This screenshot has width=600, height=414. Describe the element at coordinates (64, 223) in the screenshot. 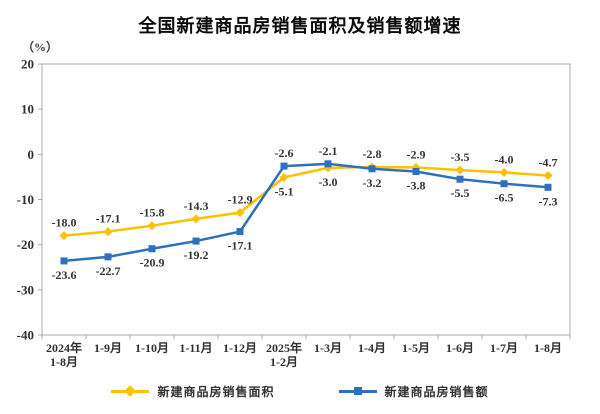

I see `data-label: -18.0` at that location.